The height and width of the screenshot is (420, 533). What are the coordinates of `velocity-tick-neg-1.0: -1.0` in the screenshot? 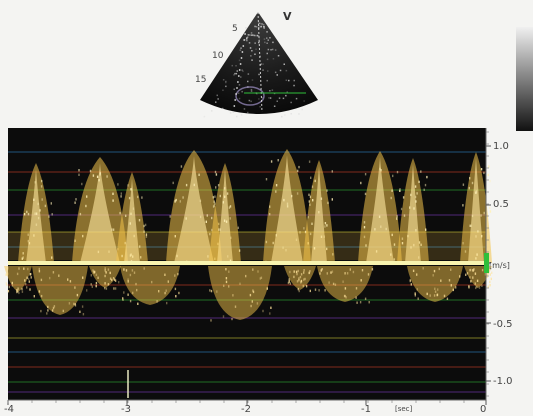 It's located at (503, 381).